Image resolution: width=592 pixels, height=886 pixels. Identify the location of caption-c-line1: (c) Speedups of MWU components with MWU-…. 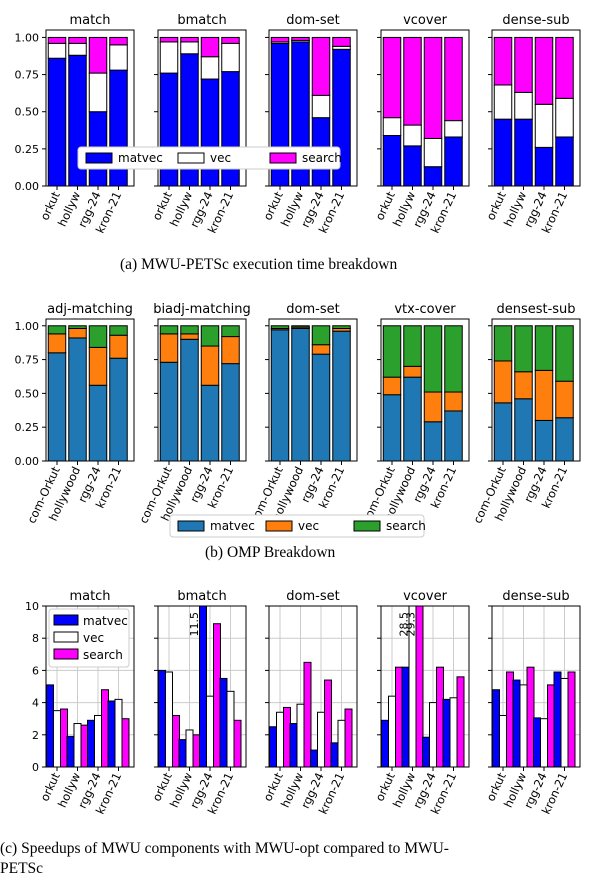
(224, 848).